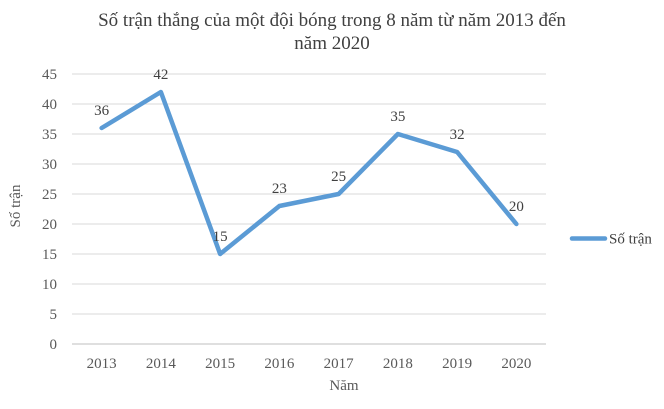 The height and width of the screenshot is (409, 664). Describe the element at coordinates (630, 240) in the screenshot. I see `legend-label: Số trận` at that location.